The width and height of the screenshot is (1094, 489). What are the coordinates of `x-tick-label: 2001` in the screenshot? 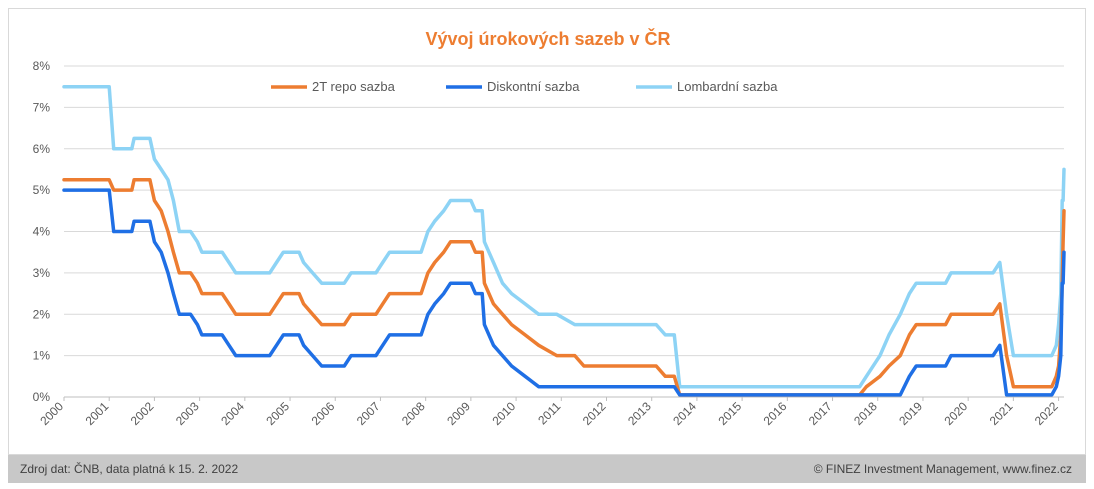 It's located at (97, 413).